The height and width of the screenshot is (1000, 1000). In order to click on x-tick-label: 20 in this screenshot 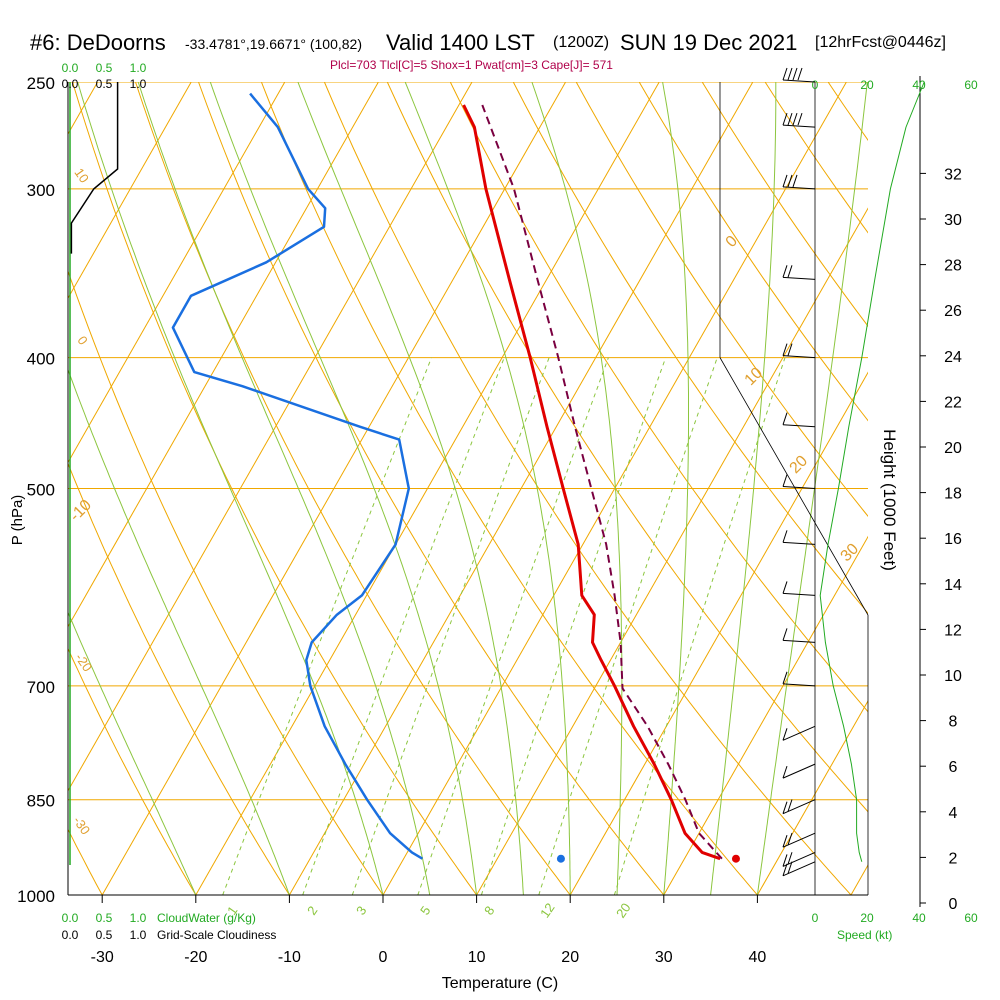, I will do `click(570, 957)`.